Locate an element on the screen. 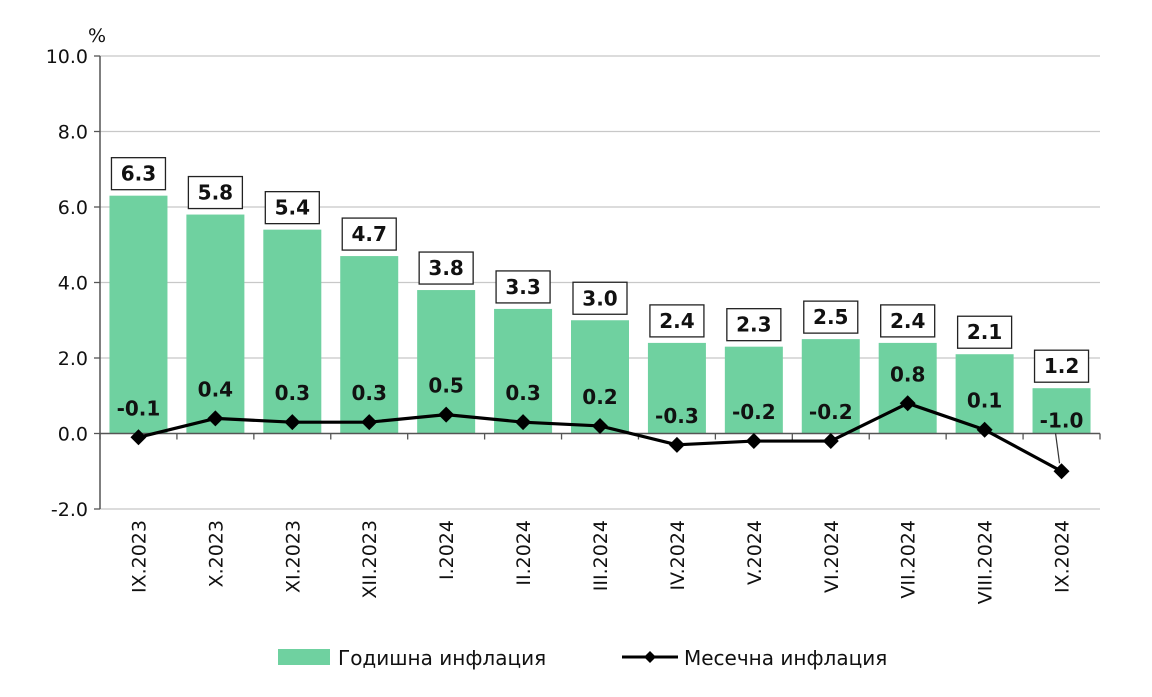 The width and height of the screenshot is (1152, 697). bar-value-label: 2.1 is located at coordinates (984, 332).